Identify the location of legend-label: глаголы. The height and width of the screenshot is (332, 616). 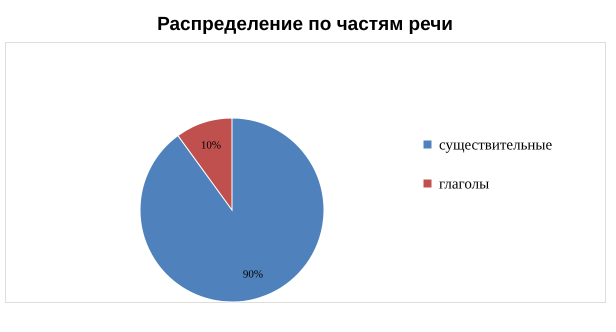
(464, 184).